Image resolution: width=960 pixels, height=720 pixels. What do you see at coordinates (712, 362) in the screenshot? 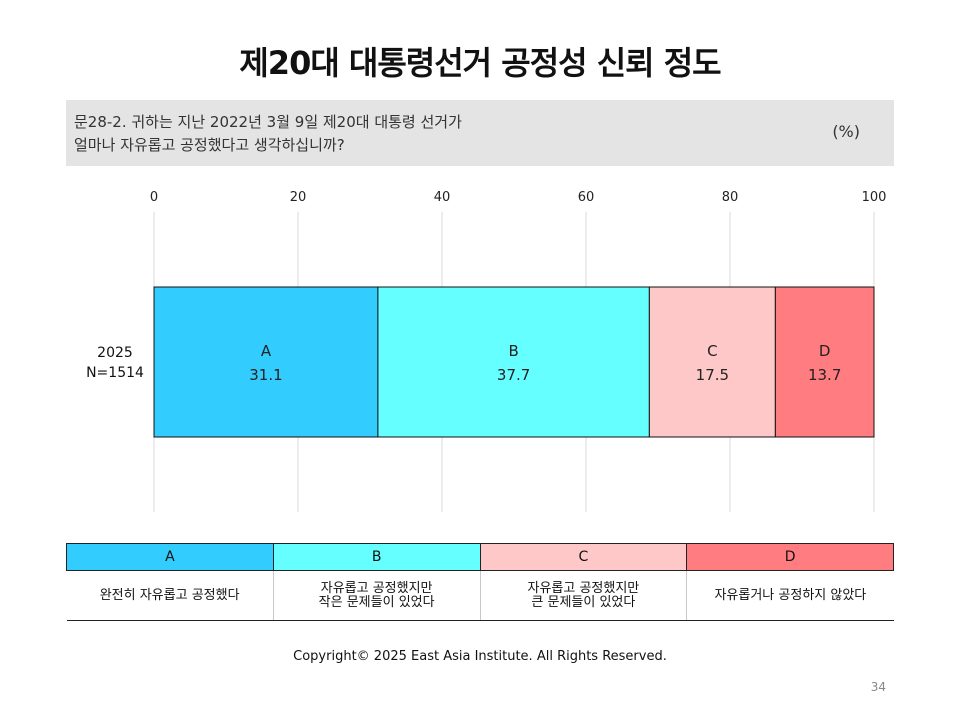
I see `bar-segment-c` at bounding box center [712, 362].